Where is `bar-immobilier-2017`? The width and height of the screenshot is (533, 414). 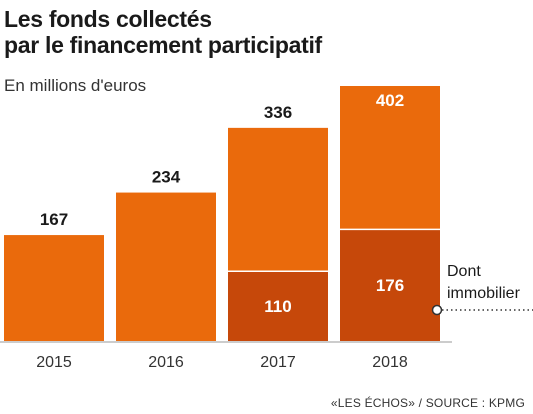 bar-immobilier-2017 is located at coordinates (278, 306).